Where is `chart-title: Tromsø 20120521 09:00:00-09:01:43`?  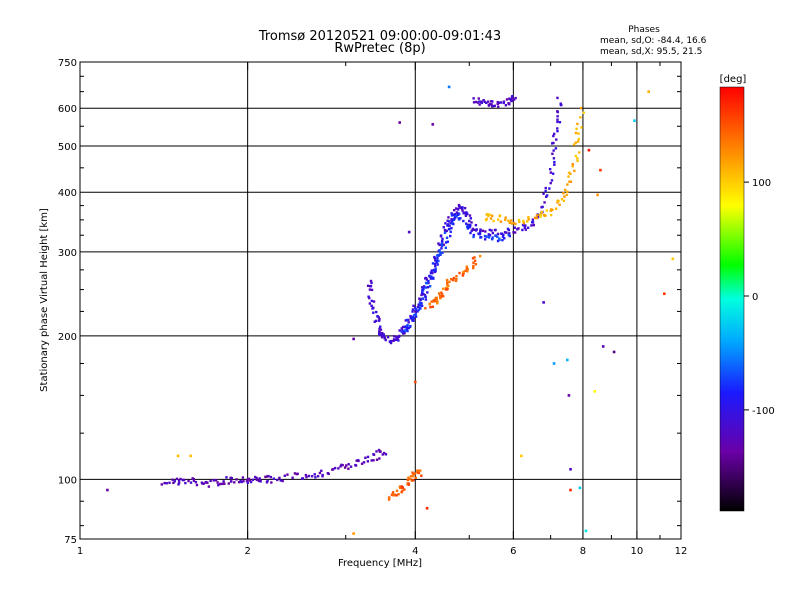
chart-title: Tromsø 20120521 09:00:00-09:01:43 is located at coordinates (379, 36).